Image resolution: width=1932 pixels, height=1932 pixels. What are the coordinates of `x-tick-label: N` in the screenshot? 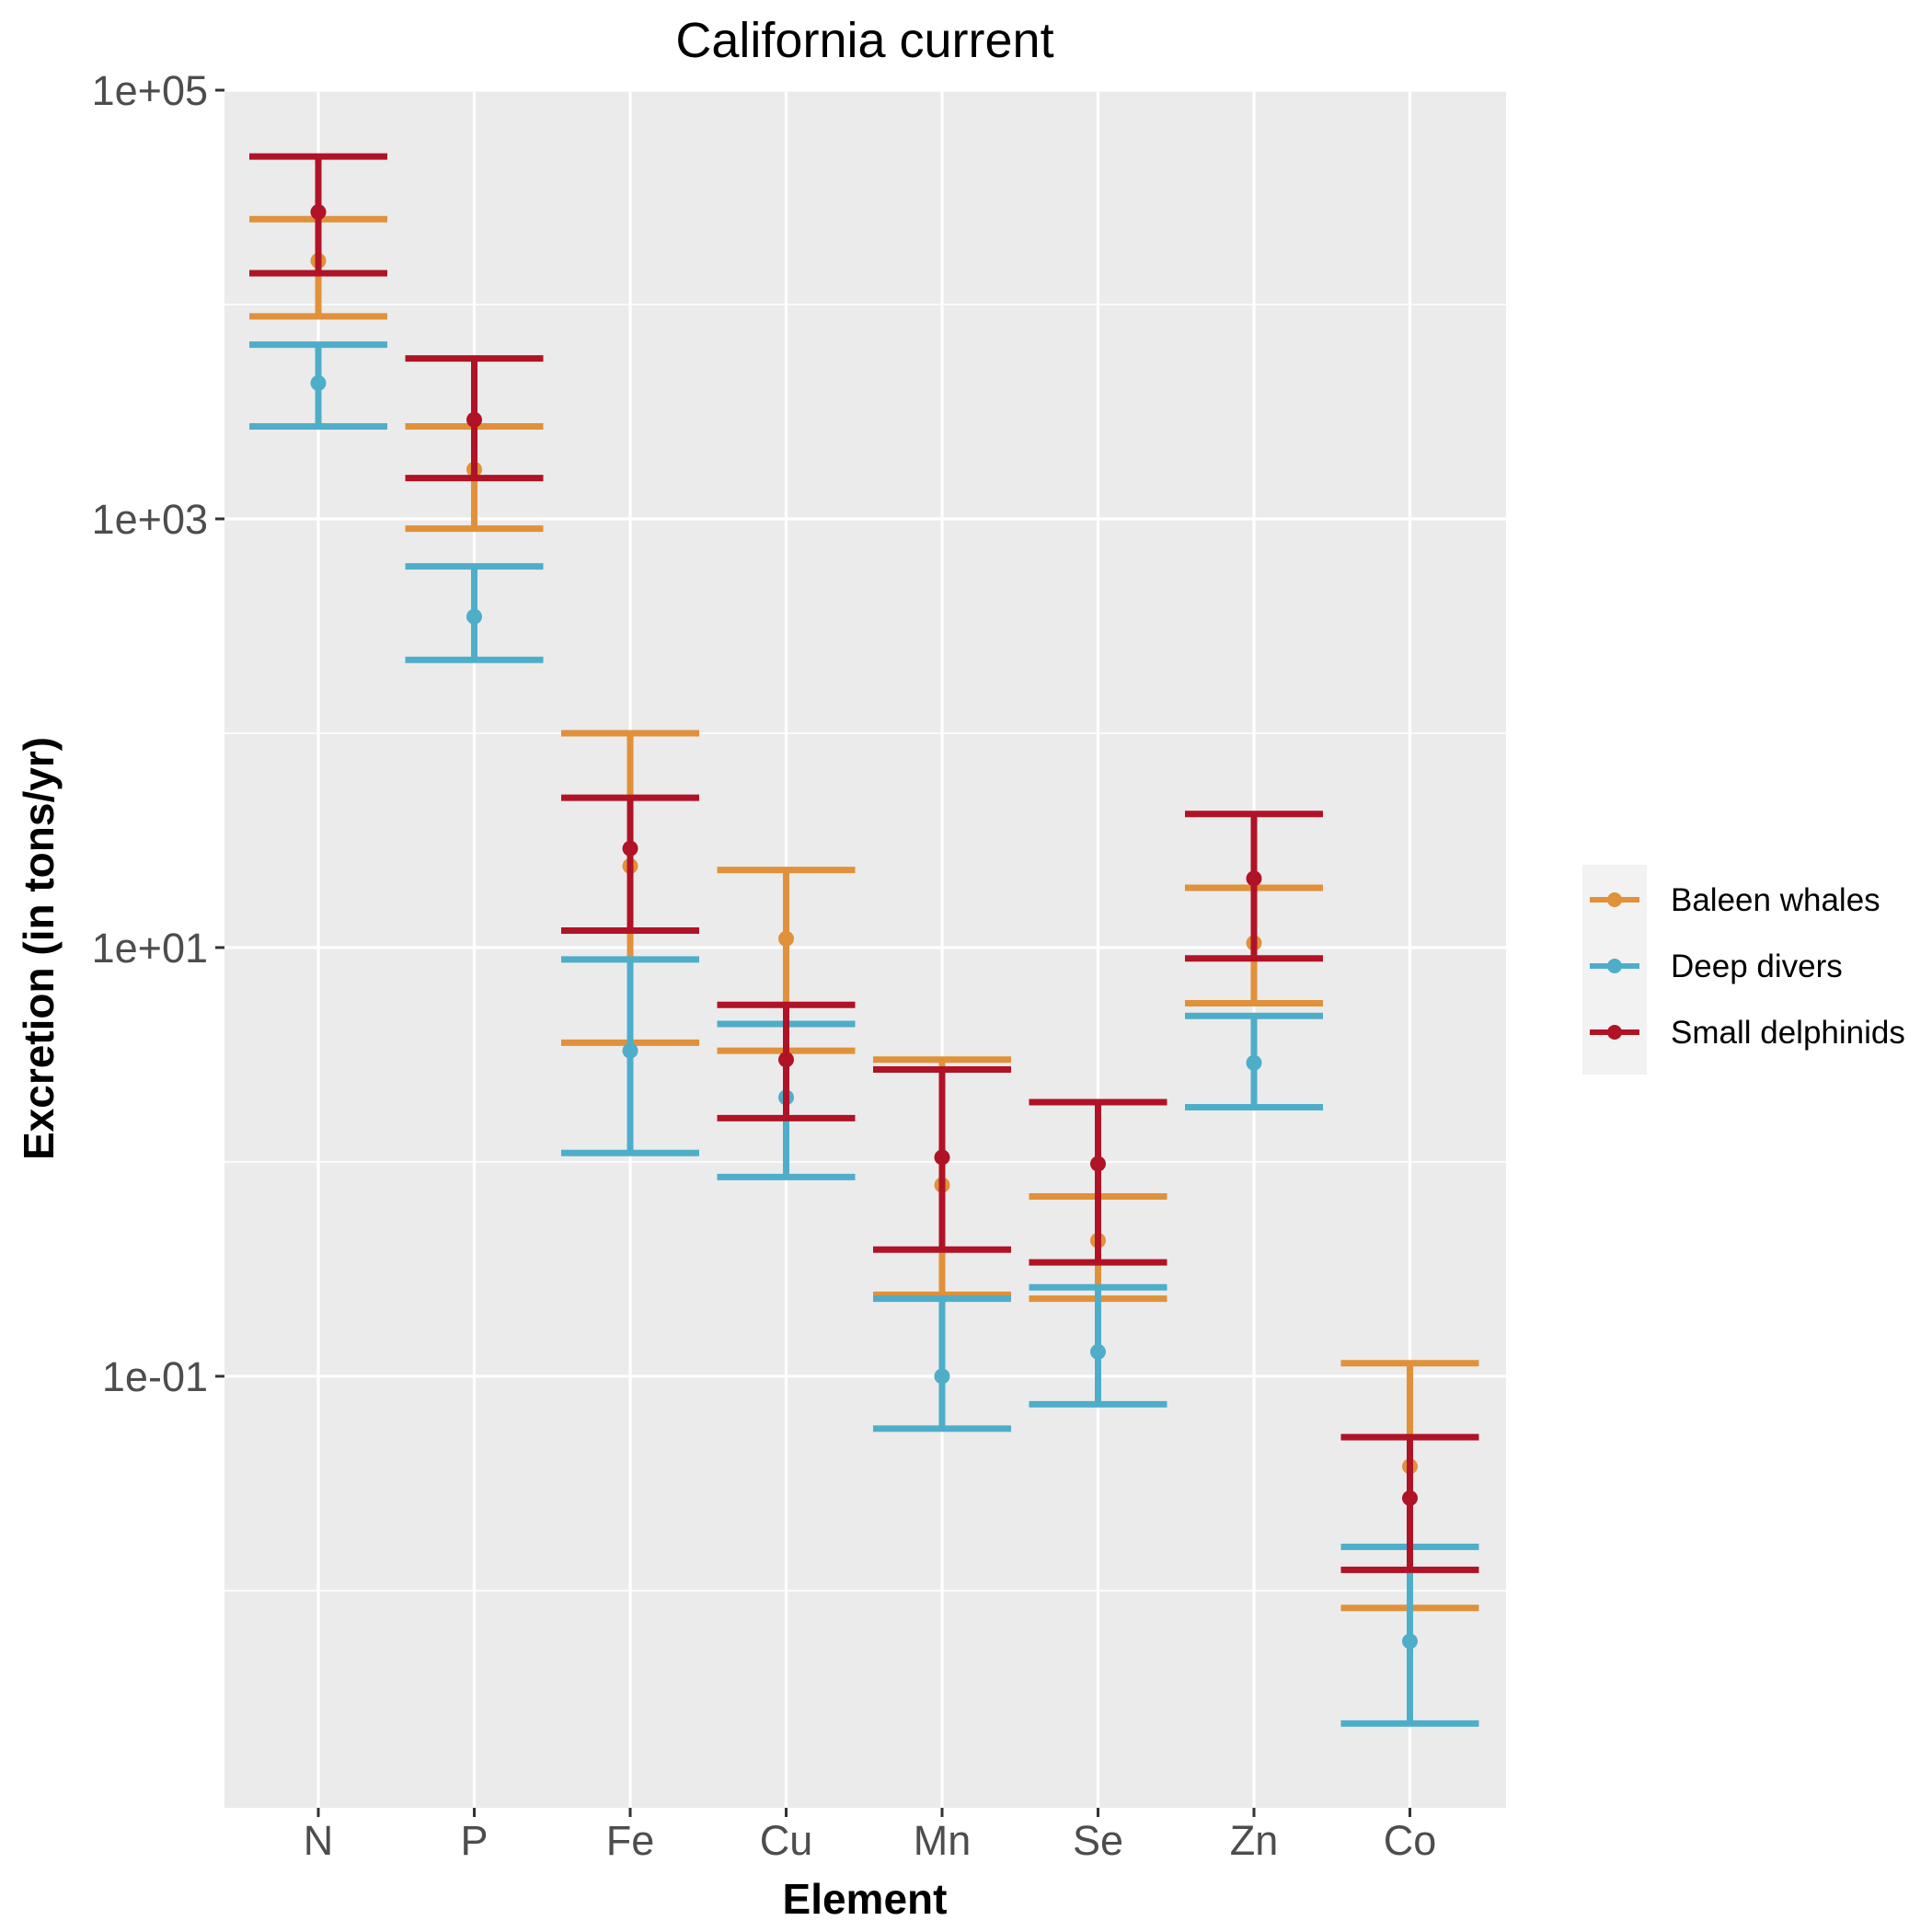 It's located at (319, 1840).